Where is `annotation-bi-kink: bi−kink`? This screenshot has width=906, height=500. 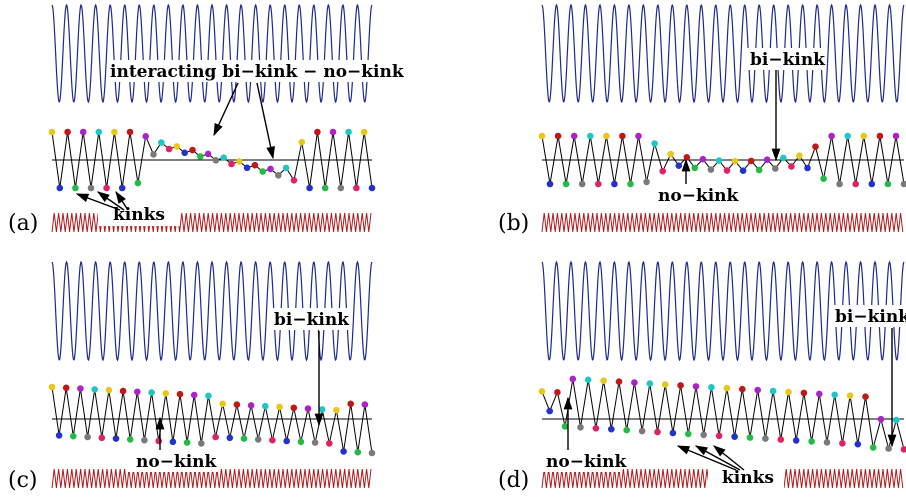 annotation-bi-kink: bi−kink is located at coordinates (312, 320).